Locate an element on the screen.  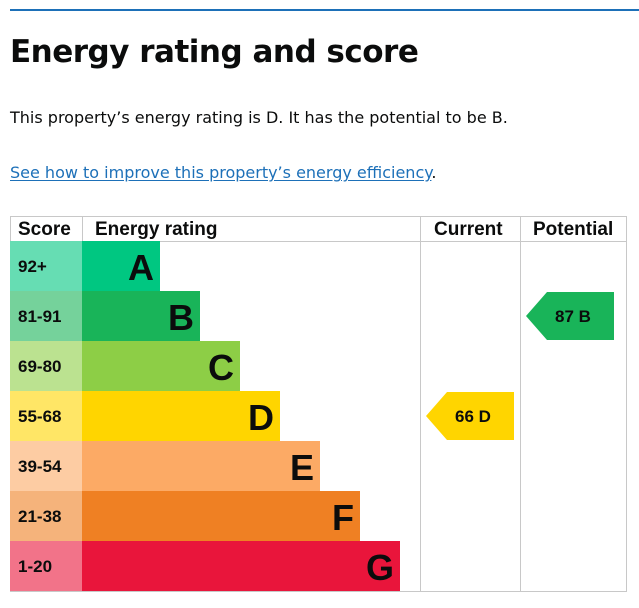
current-rating-arrow is located at coordinates (470, 416).